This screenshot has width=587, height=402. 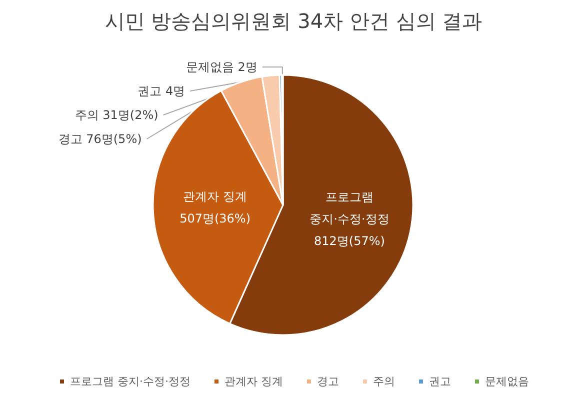 What do you see at coordinates (327, 381) in the screenshot?
I see `legend-label: 경고` at bounding box center [327, 381].